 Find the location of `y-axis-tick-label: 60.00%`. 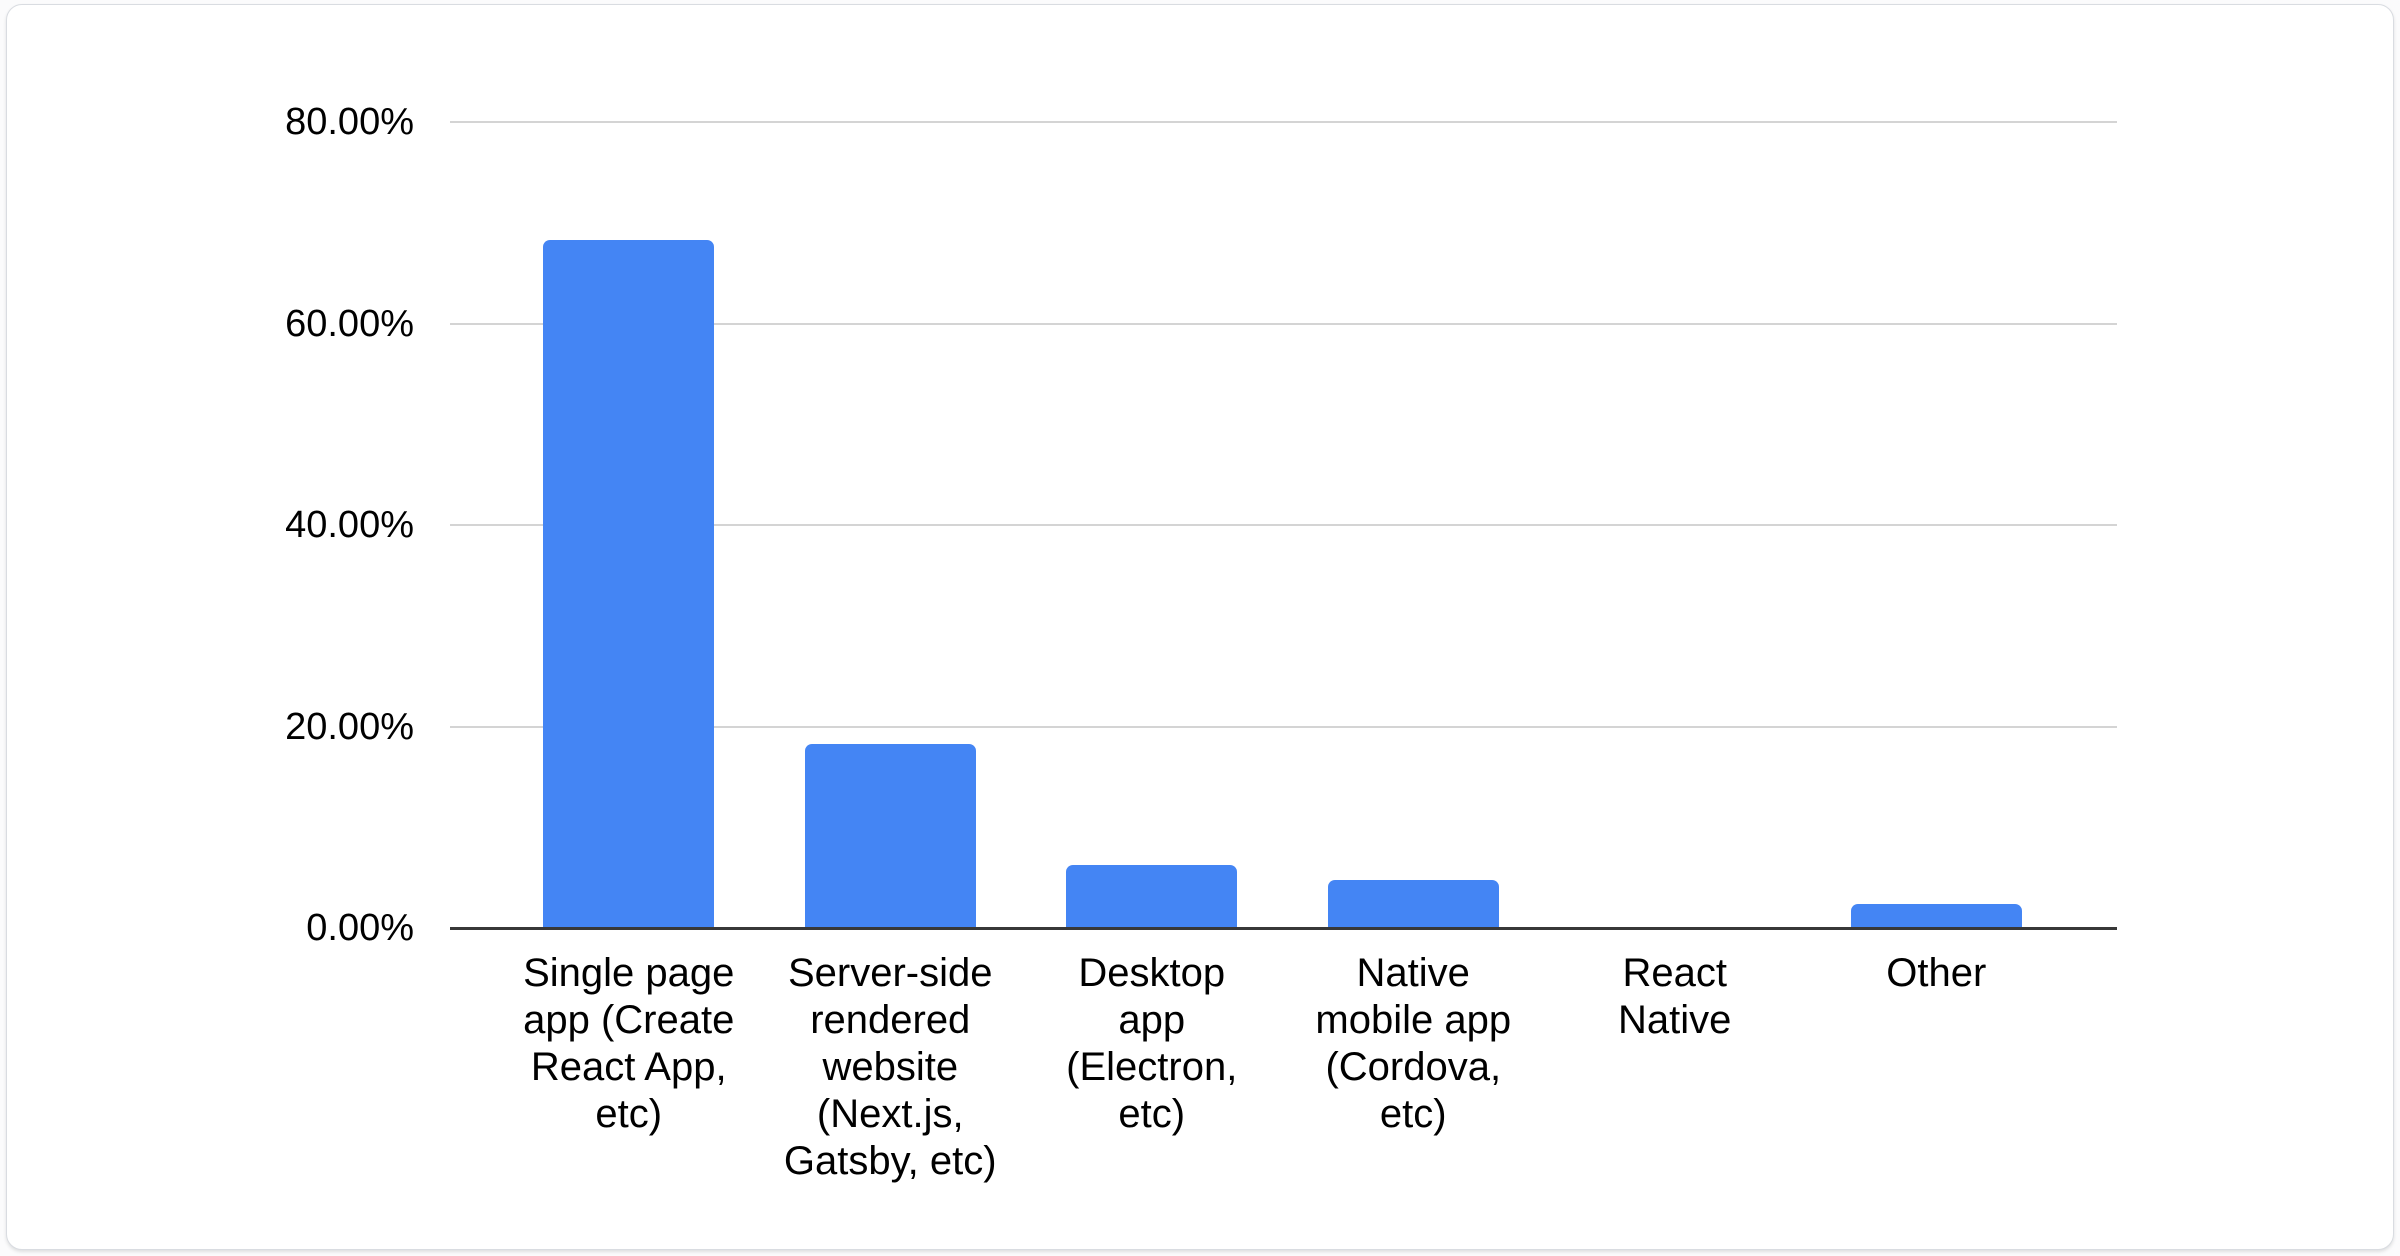

y-axis-tick-label: 60.00% is located at coordinates (349, 323).